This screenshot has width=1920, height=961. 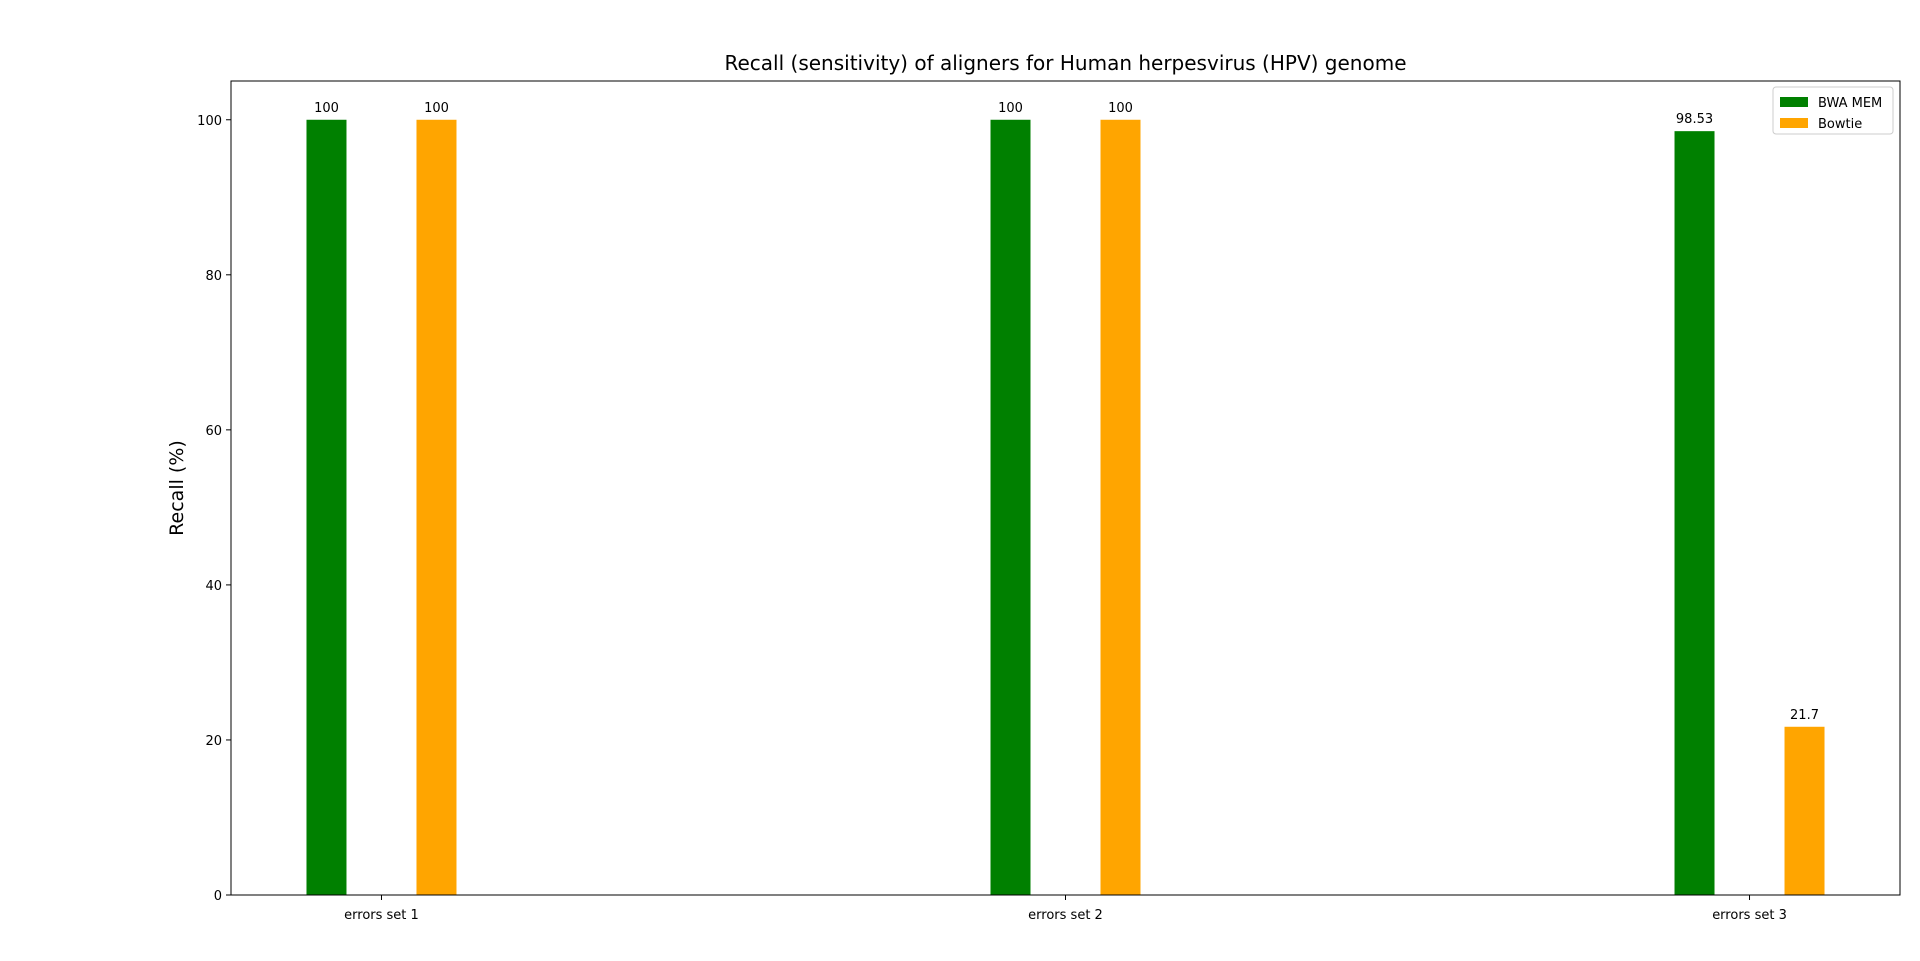 I want to click on bar-value-label: 98.53, so click(x=1694, y=119).